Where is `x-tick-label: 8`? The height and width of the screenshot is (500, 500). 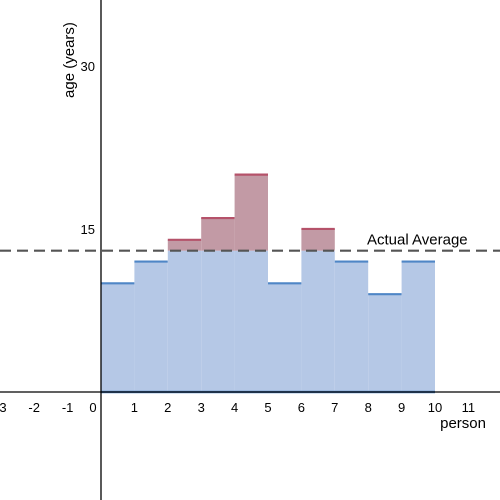 x-tick-label: 8 is located at coordinates (368, 407).